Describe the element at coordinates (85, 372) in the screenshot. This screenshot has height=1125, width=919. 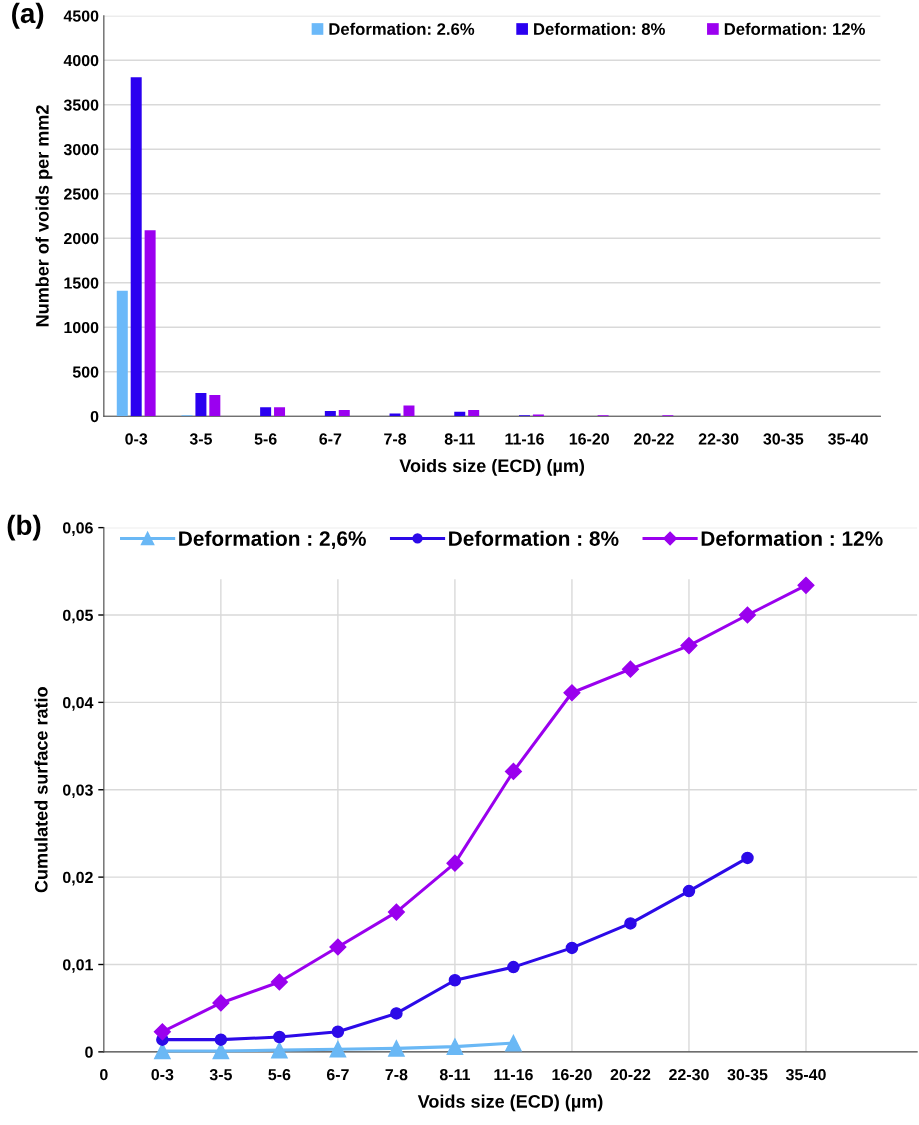
I see `y-tick-label: 500` at that location.